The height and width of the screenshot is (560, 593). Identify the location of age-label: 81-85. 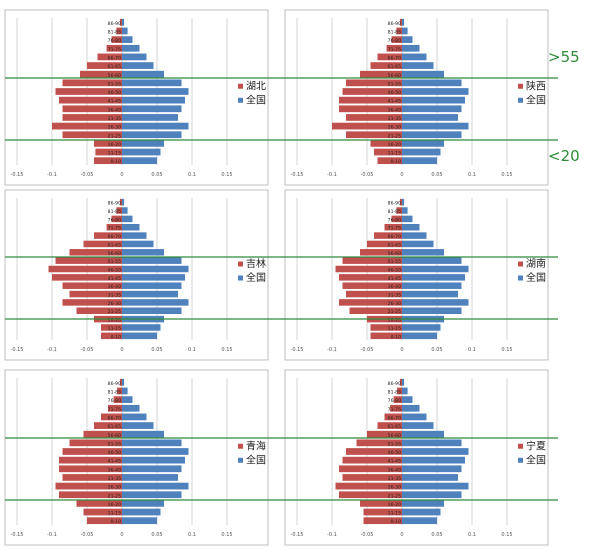
(114, 393).